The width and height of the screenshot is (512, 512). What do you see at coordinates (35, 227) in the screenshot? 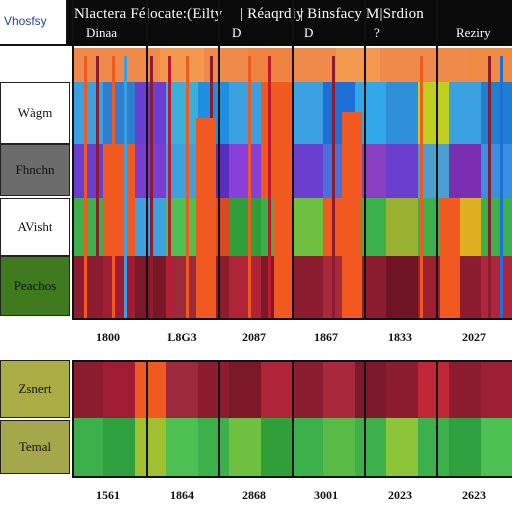
I see `row-label: AVisht` at bounding box center [35, 227].